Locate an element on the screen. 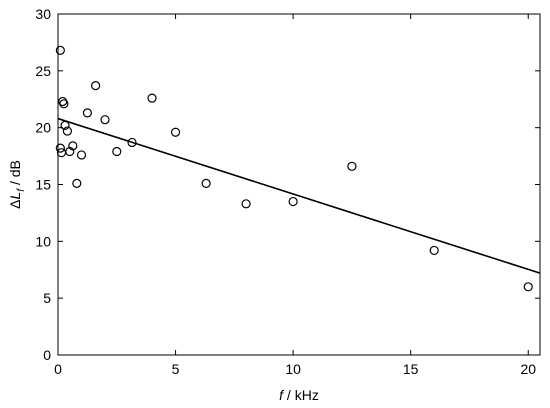 This screenshot has width=550, height=408. x-tick-label: 10 is located at coordinates (293, 369).